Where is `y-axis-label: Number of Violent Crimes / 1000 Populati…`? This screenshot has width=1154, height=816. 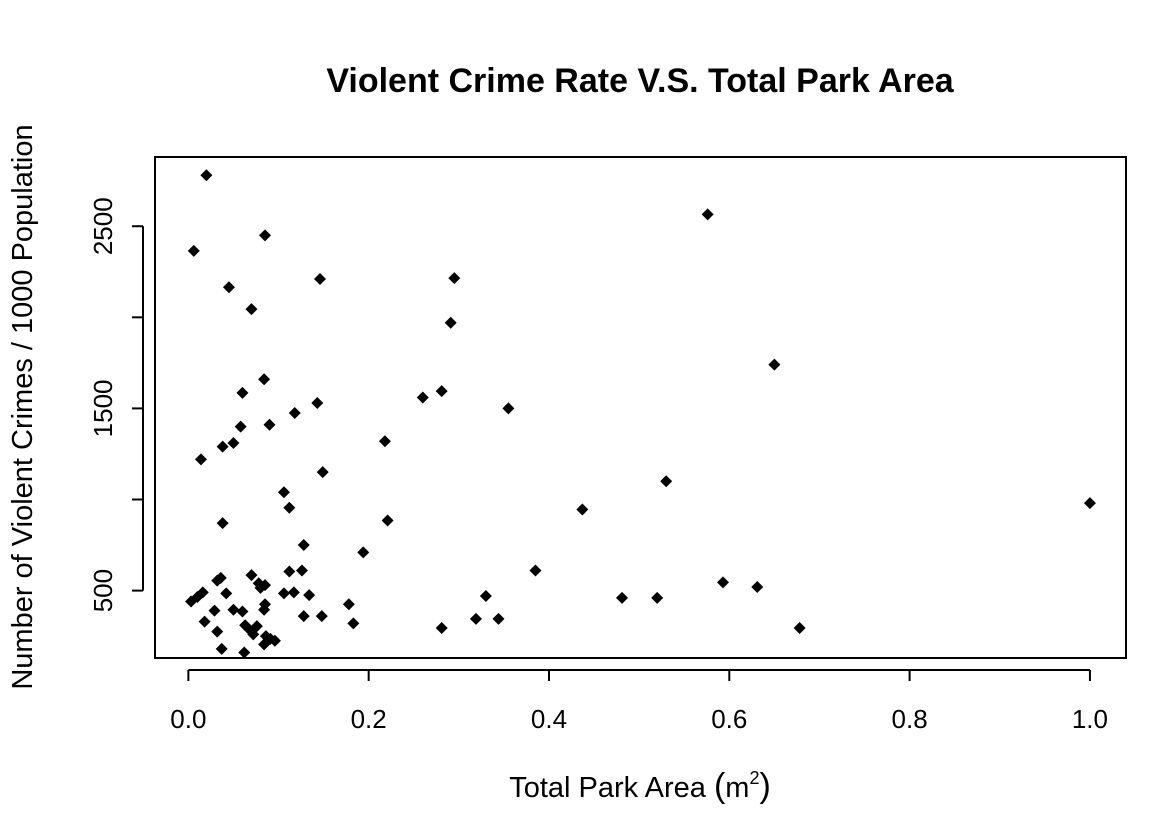
y-axis-label: Number of Violent Crimes / 1000 Populati… is located at coordinates (23, 406).